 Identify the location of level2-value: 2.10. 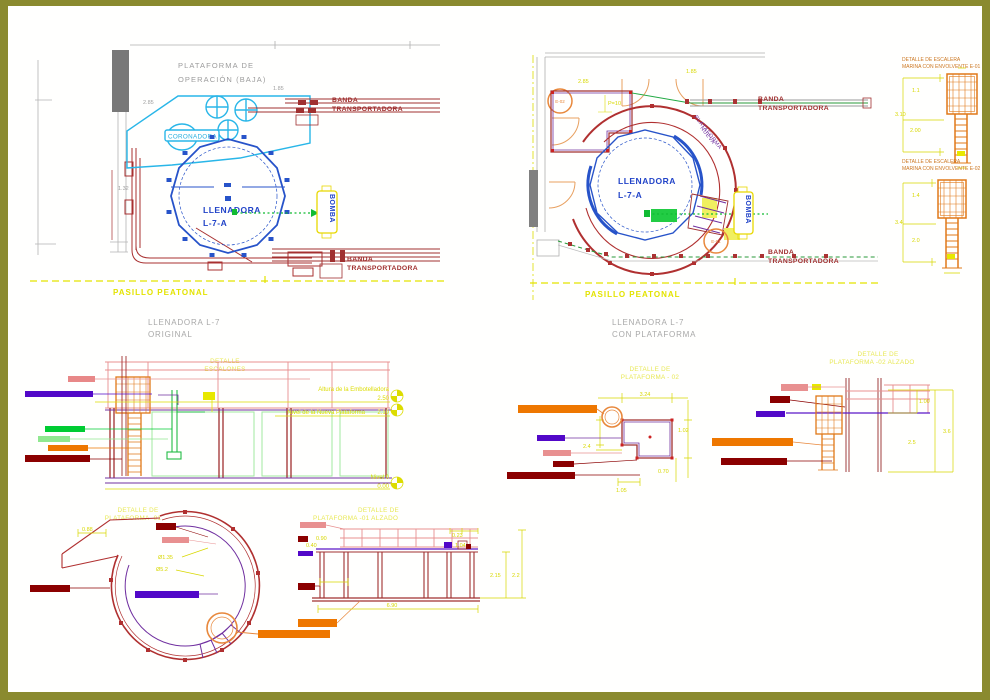
(383, 413).